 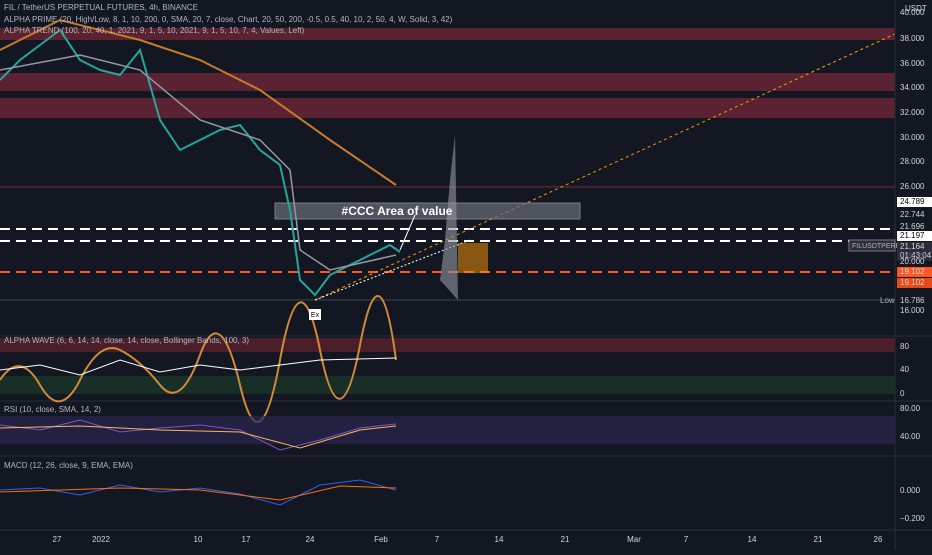 I want to click on pane-title: MACD (12, 26, close, 9, EMA, EMA), so click(x=68, y=465).